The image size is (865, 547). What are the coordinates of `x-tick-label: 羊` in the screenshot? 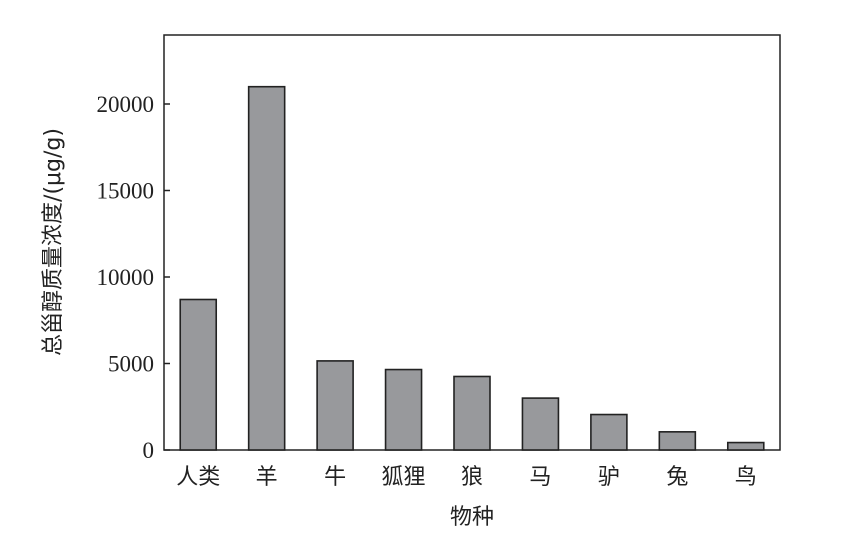 It's located at (267, 477).